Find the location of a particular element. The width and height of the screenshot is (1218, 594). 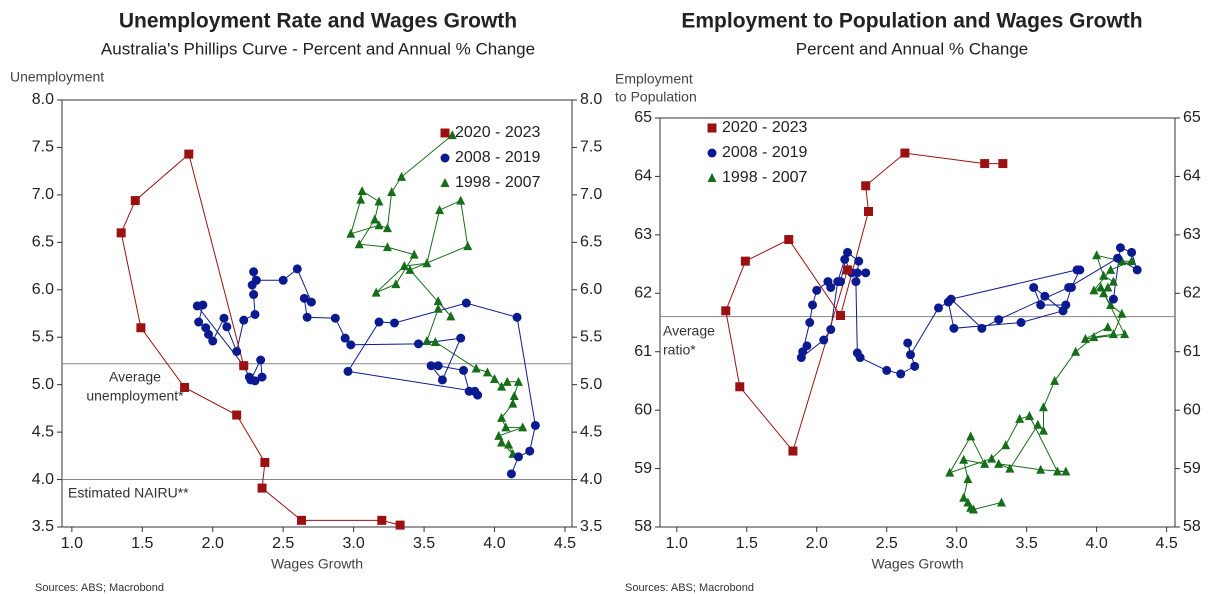

y2-tick-label: 7.0 is located at coordinates (591, 194).